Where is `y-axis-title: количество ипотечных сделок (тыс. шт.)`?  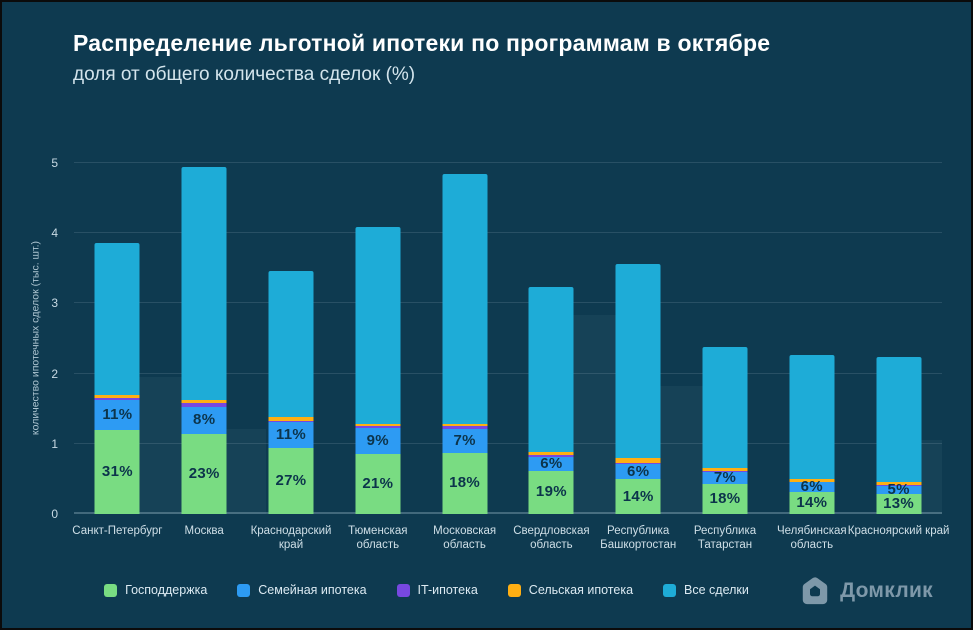
y-axis-title: количество ипотечных сделок (тыс. шт.) is located at coordinates (35, 338).